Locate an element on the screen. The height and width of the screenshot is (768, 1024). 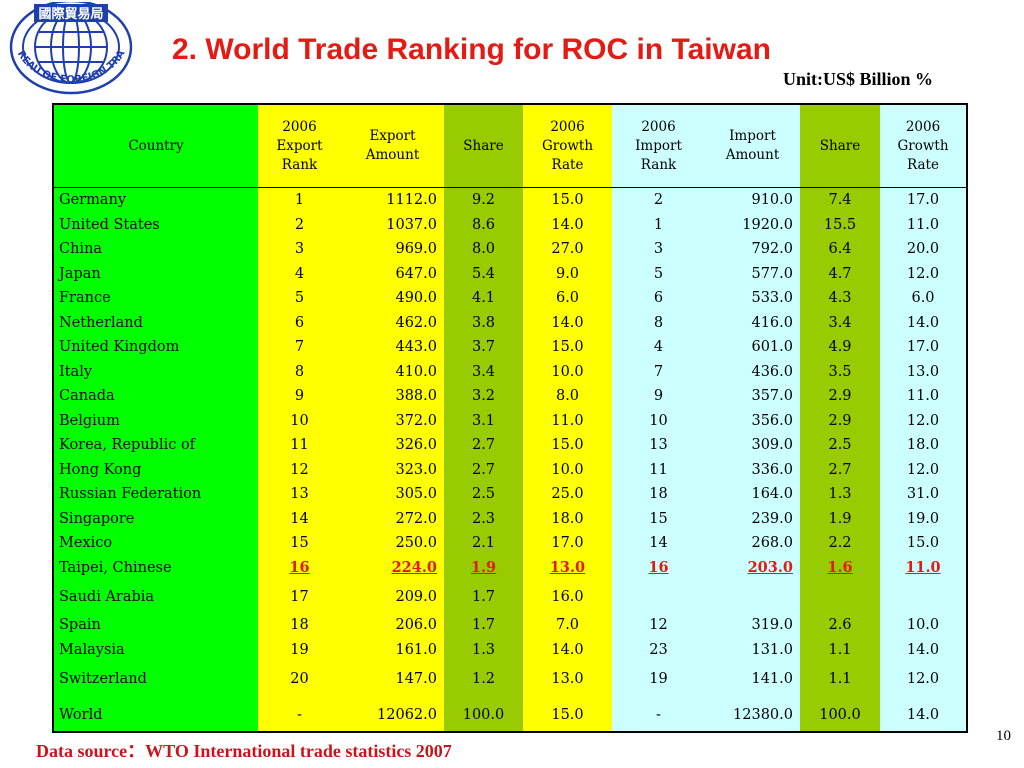
table-row: United Kingdom 7 443.0 3.7 15.0 4 601.0 4.9 17.0 is located at coordinates (510, 347).